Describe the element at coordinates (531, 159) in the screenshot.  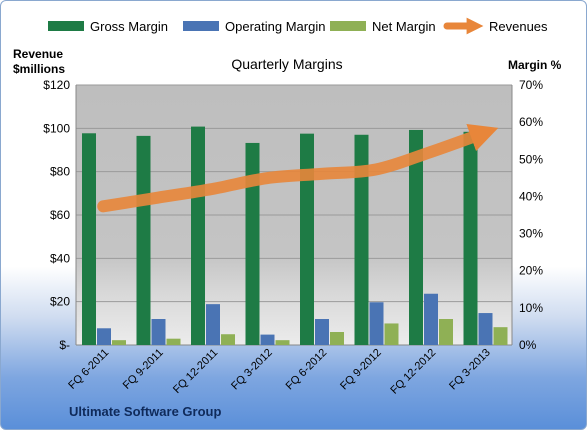
I see `right-tick-label: 50%` at that location.